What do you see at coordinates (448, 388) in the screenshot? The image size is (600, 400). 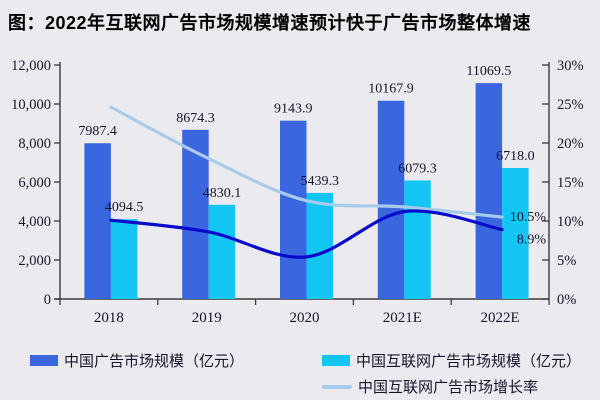 I see `legend-label-internet-ad-growth: 中国互联网广告市场增长率` at bounding box center [448, 388].